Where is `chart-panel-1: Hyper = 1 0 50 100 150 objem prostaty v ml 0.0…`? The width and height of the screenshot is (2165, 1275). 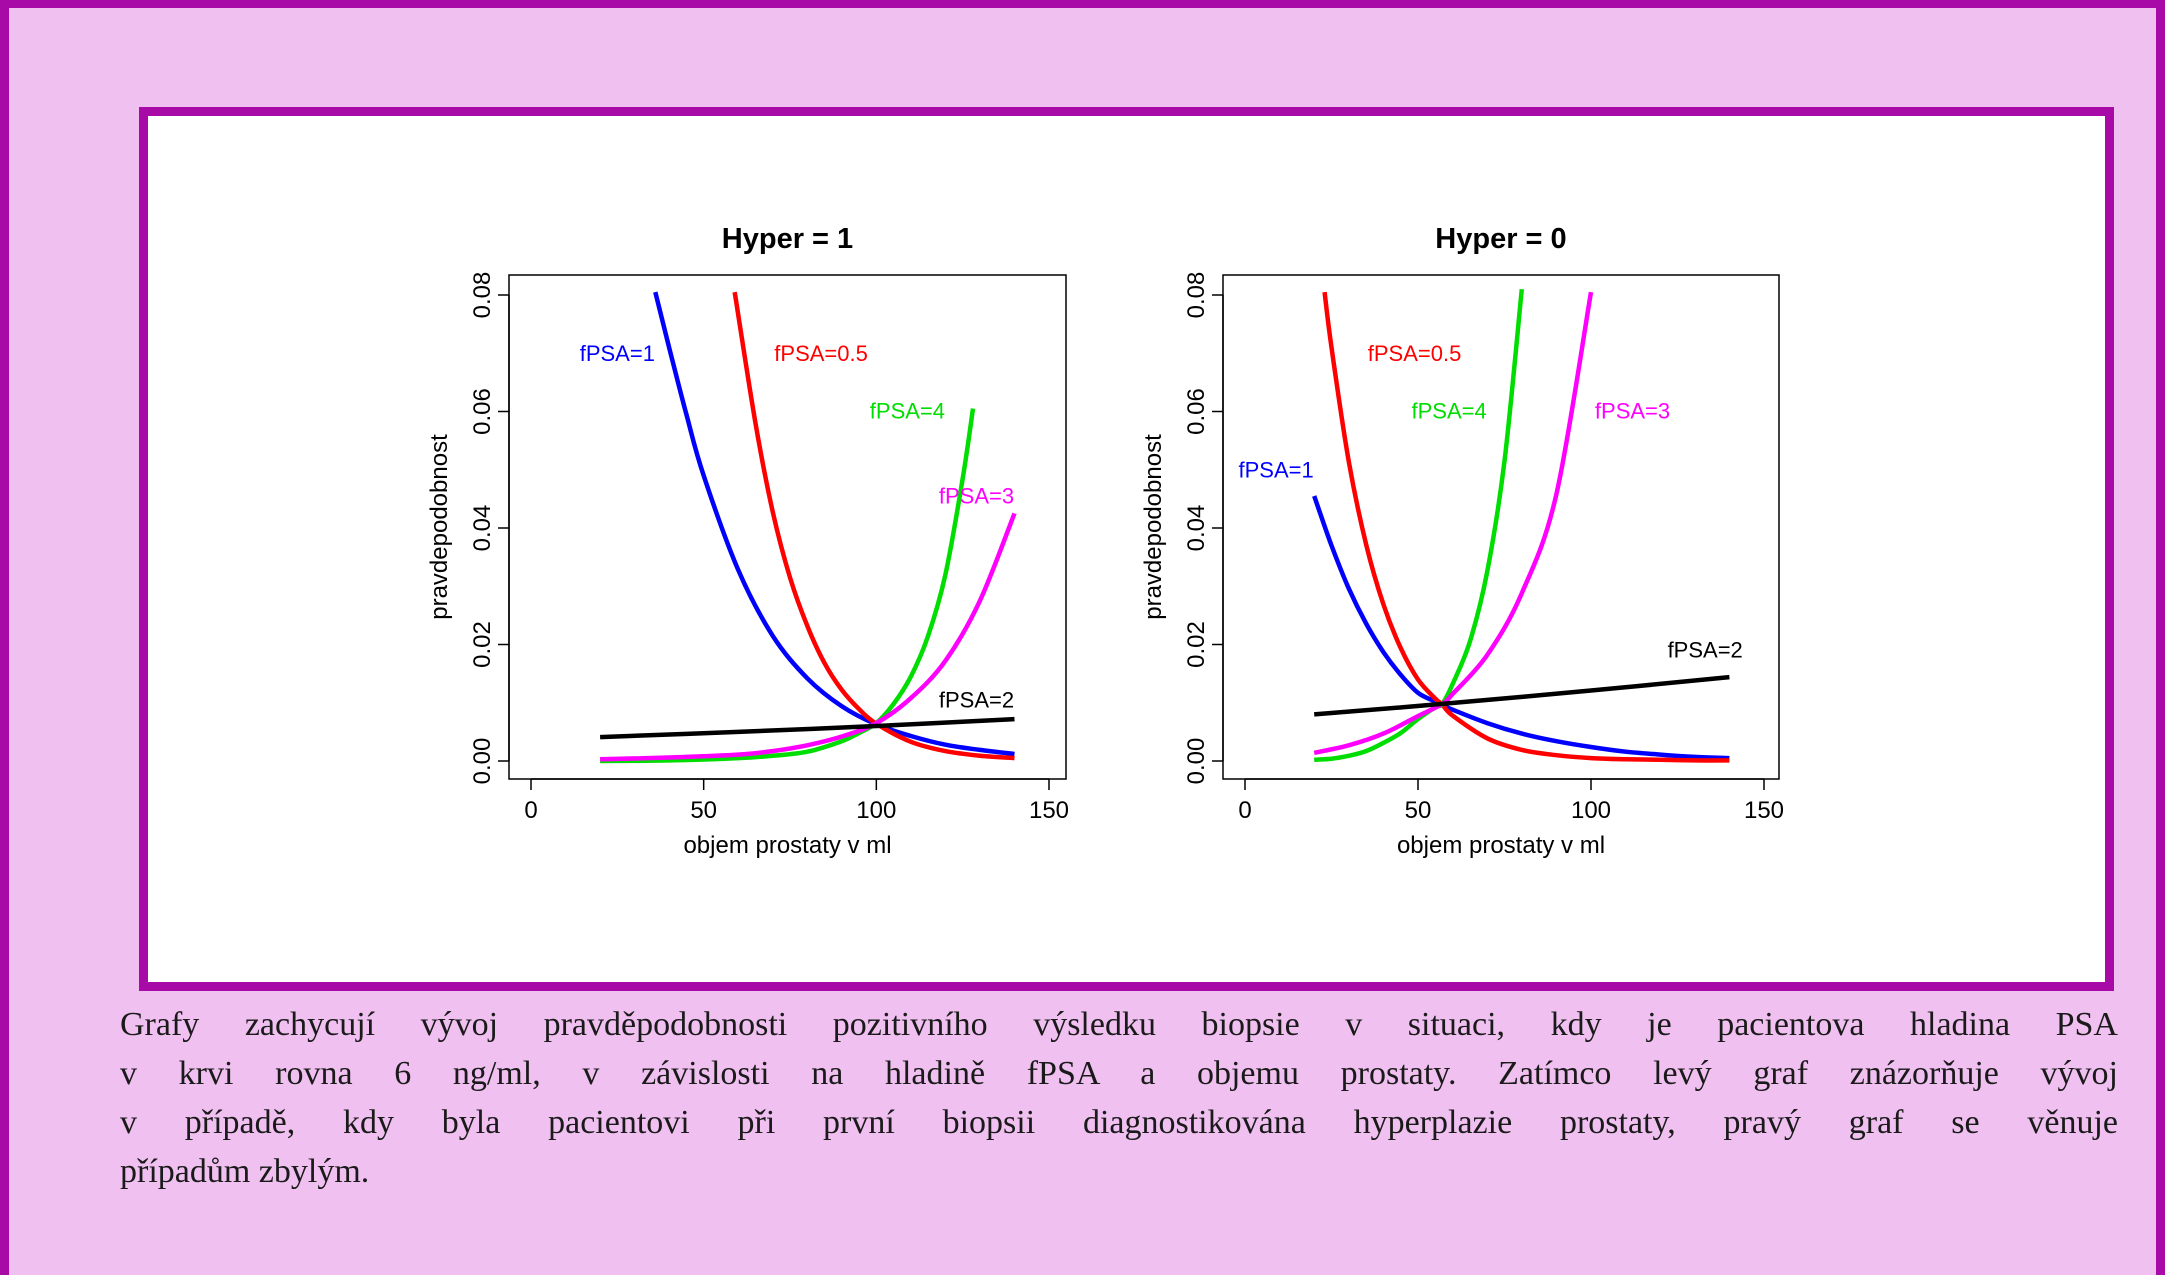
chart-panel-1: Hyper = 1 0 50 100 150 objem prostaty v ml 0.0… is located at coordinates (747, 541).